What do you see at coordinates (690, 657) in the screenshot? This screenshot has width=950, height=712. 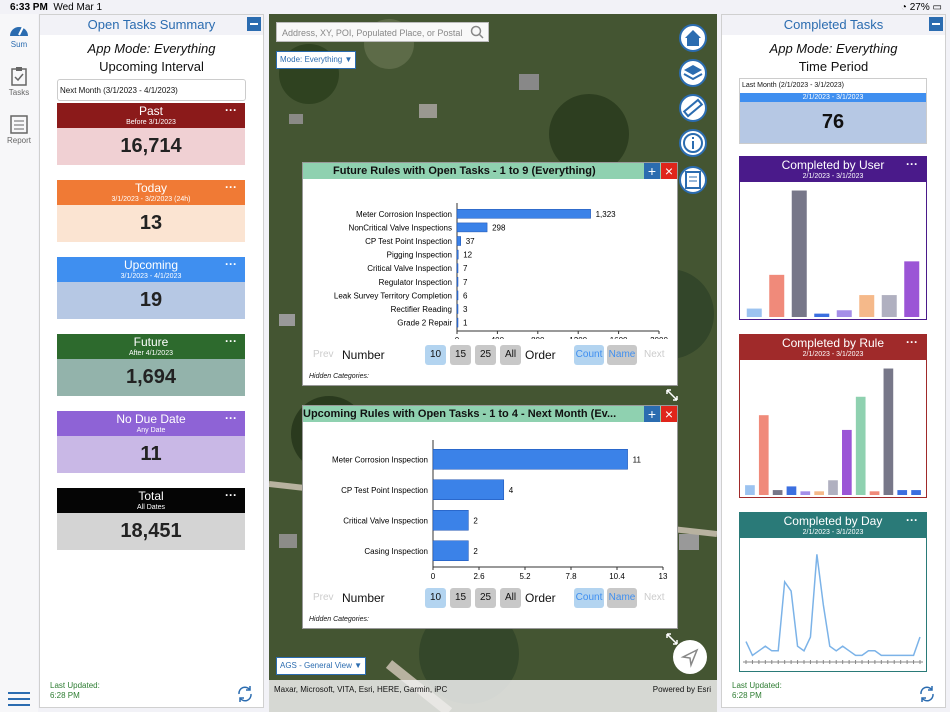 I see `locate-button` at bounding box center [690, 657].